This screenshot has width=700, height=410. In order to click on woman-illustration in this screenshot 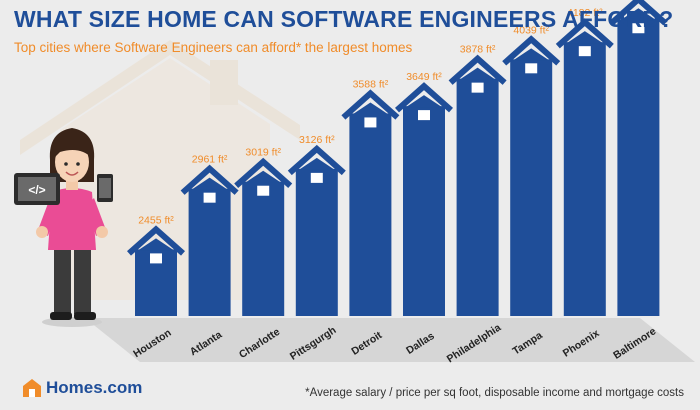, I will do `click(72, 227)`.